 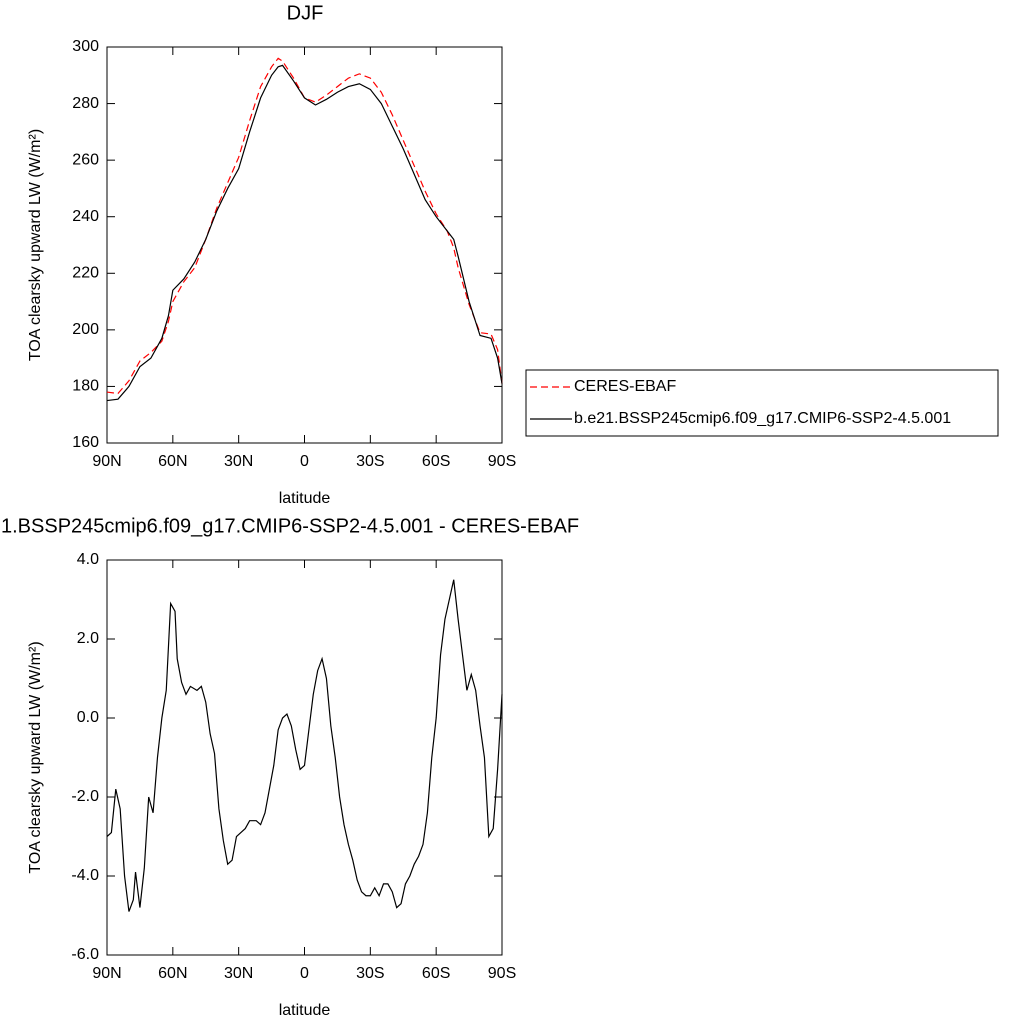 I want to click on y-tick-label: 300, so click(x=85, y=46).